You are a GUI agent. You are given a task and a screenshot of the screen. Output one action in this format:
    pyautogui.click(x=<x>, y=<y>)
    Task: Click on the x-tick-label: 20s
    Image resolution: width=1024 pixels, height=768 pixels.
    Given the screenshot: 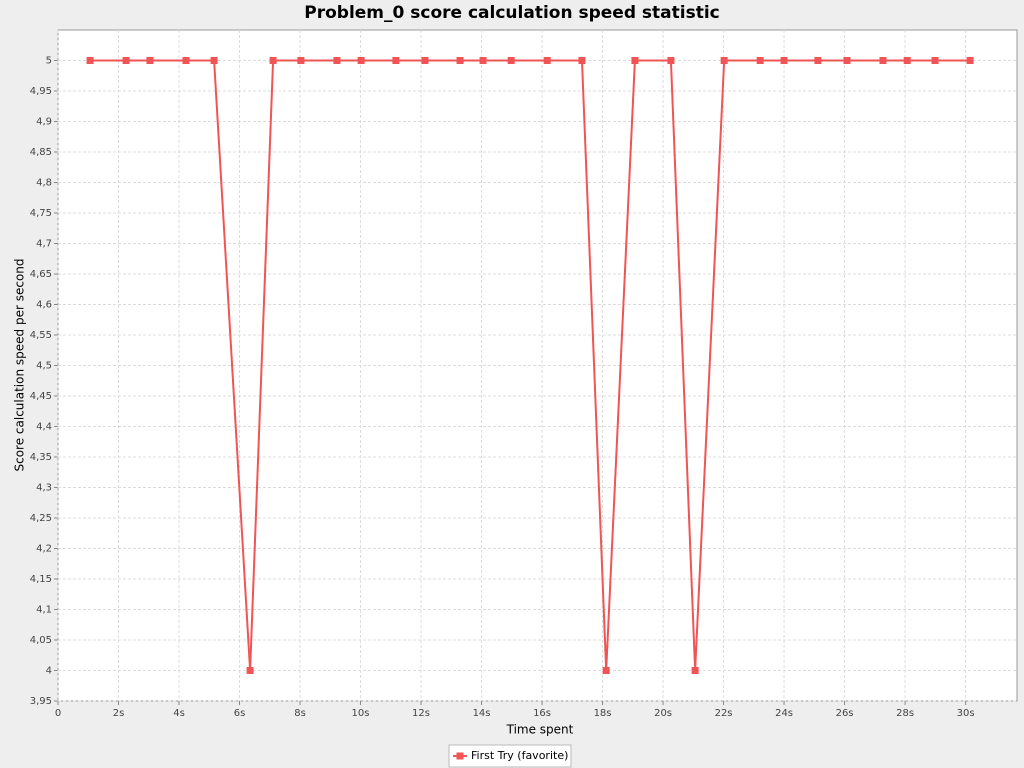 What is the action you would take?
    pyautogui.click(x=663, y=713)
    